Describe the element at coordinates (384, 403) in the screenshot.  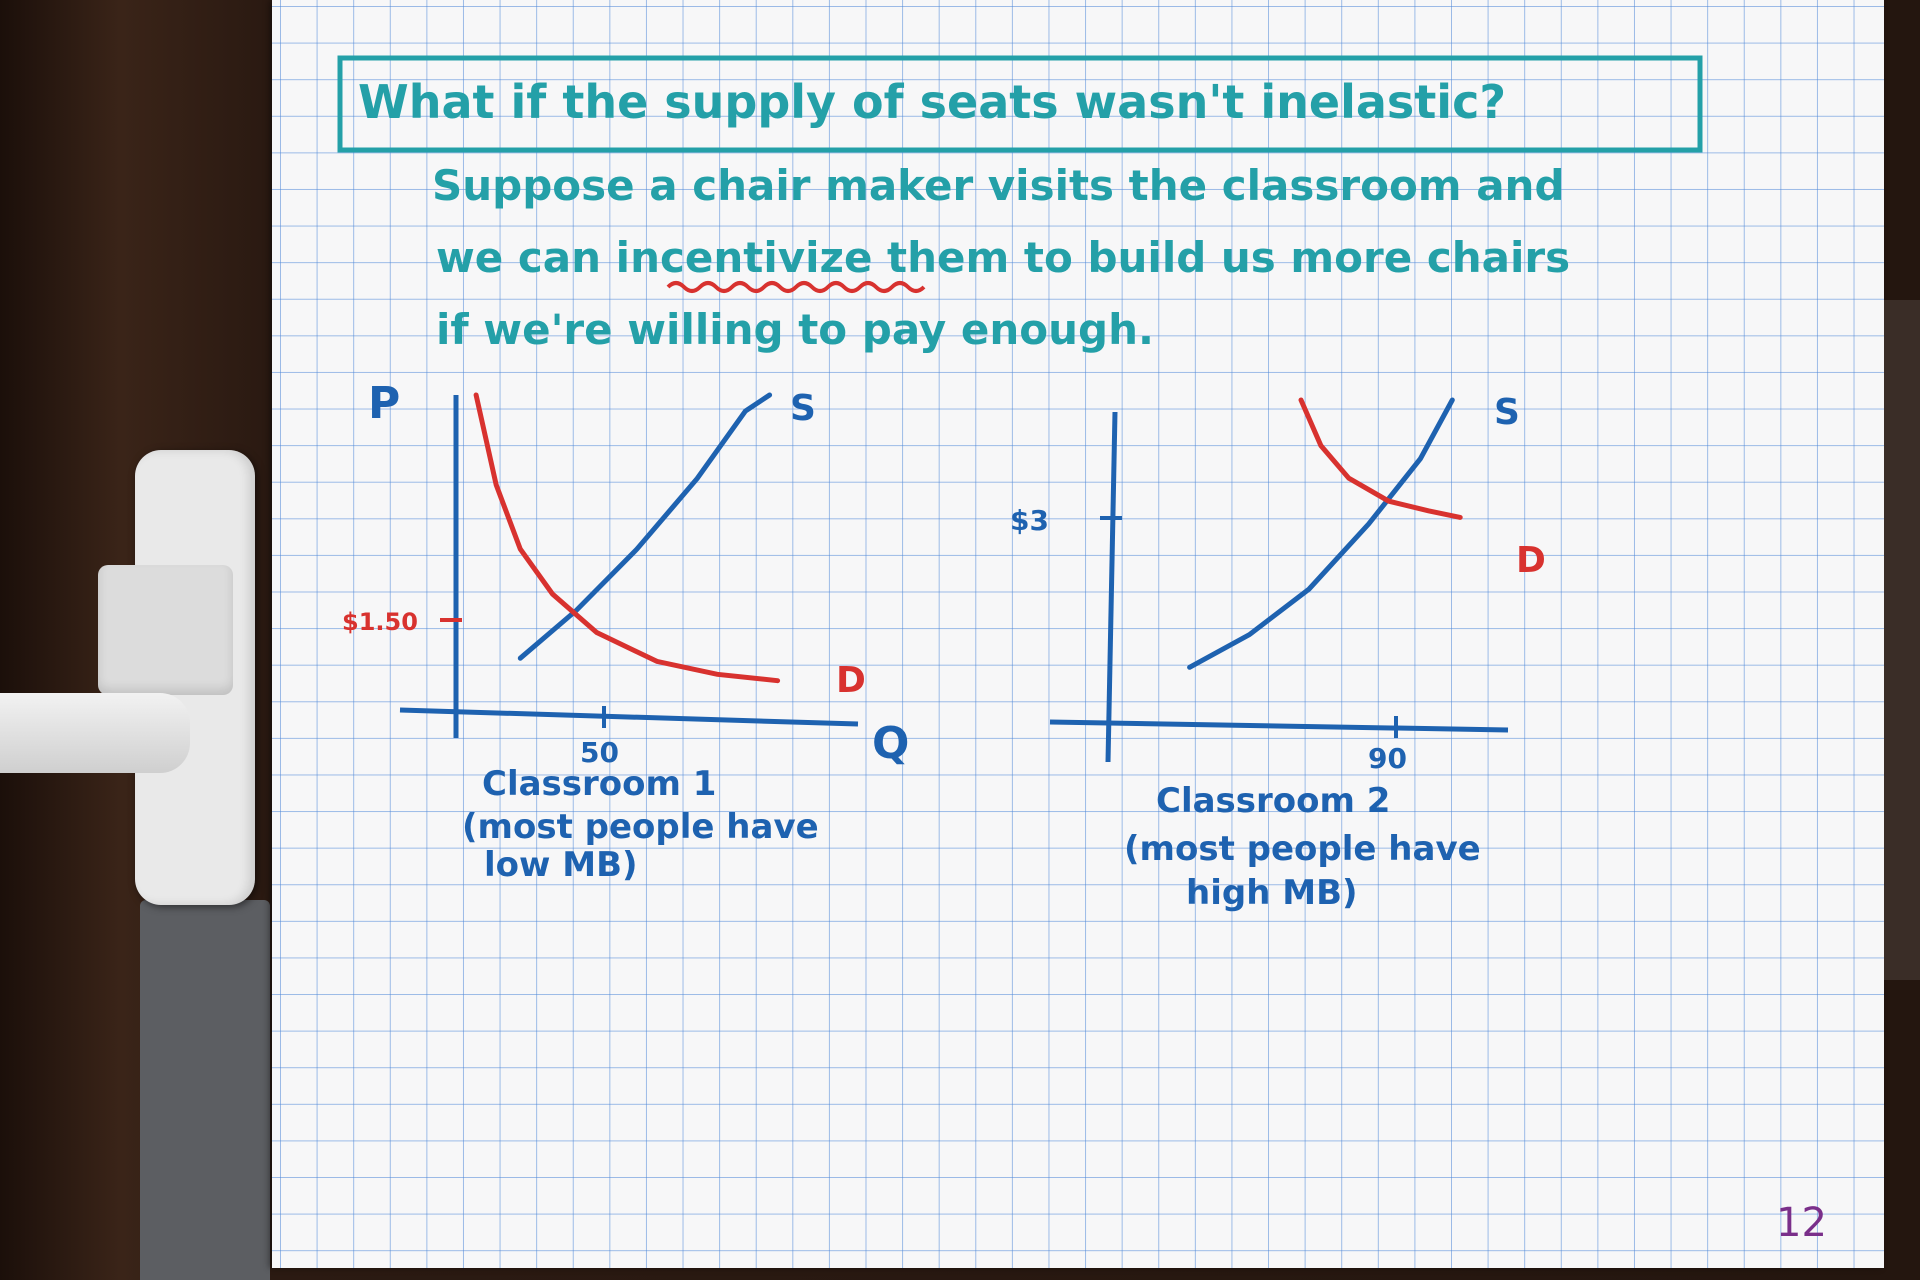
I see `chart1-y-label: P` at that location.